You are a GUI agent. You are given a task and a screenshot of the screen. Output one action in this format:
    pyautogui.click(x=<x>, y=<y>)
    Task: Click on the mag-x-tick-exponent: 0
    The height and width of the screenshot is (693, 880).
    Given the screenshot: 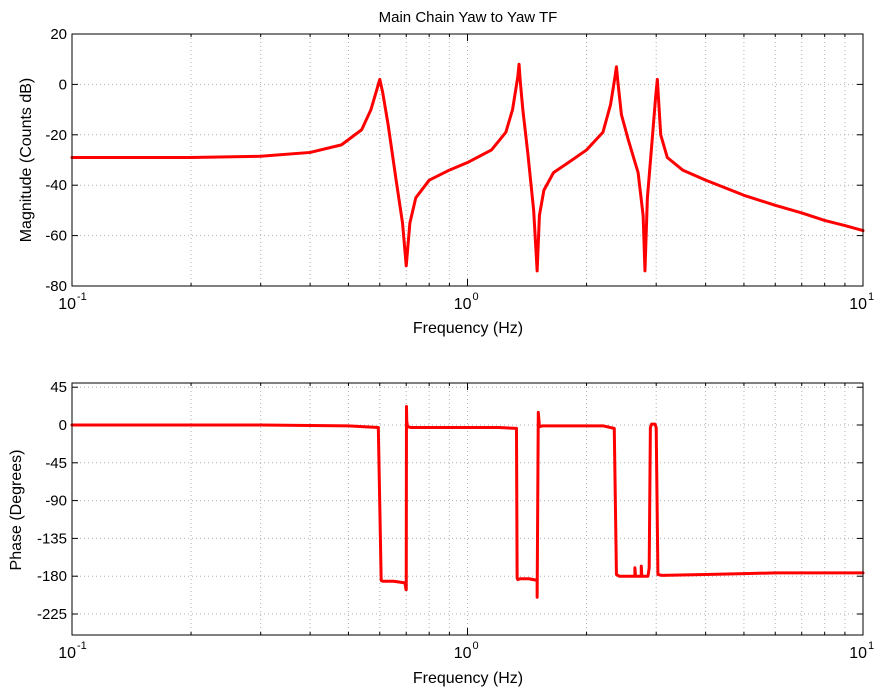 What is the action you would take?
    pyautogui.click(x=476, y=297)
    